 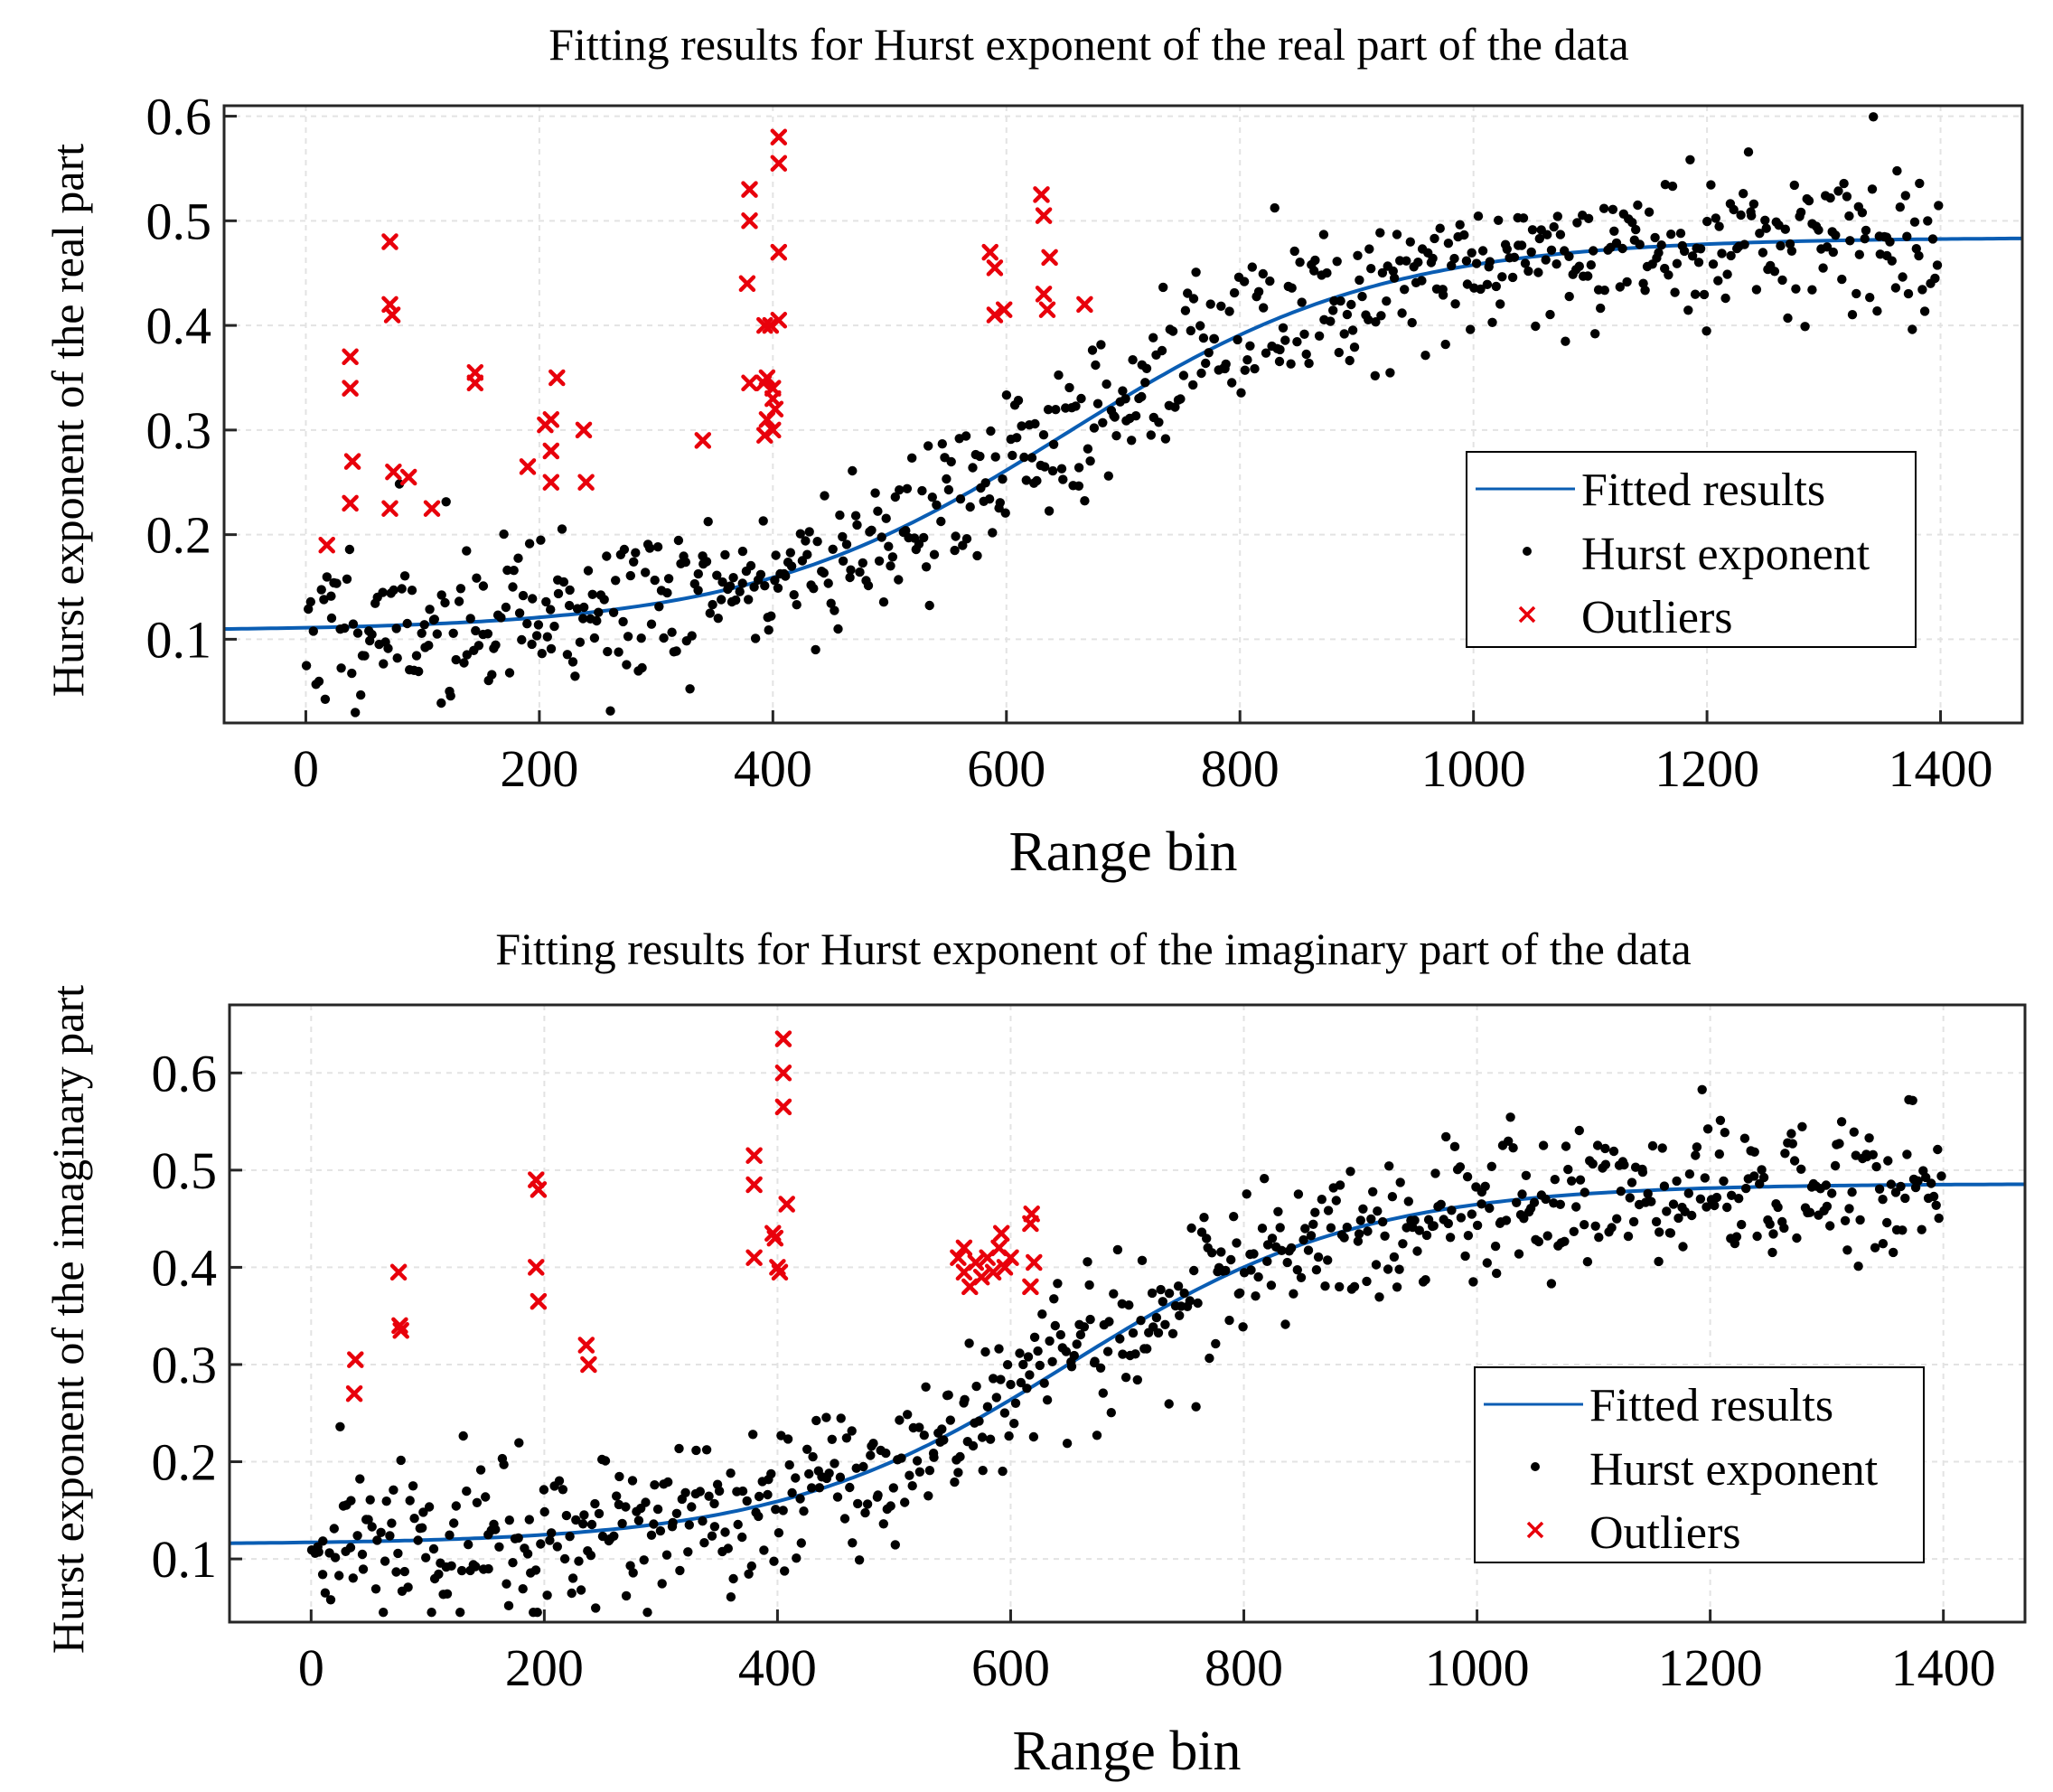 I want to click on y-tick-label: 0.1, so click(x=179, y=639).